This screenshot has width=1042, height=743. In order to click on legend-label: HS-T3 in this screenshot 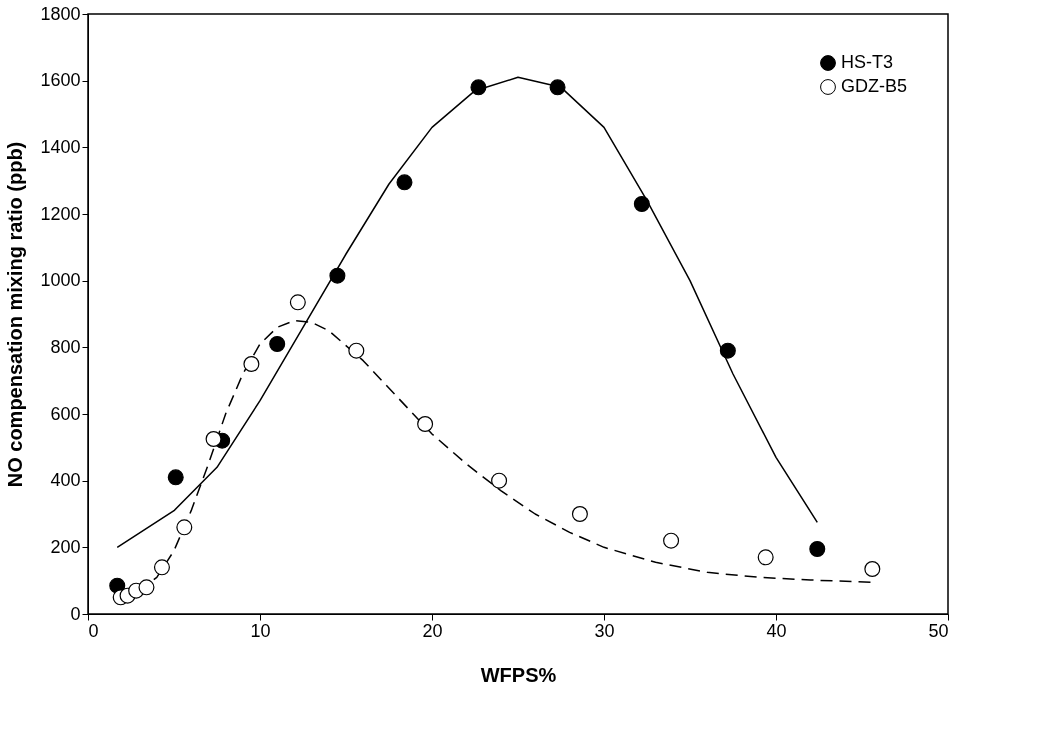, I will do `click(867, 62)`.